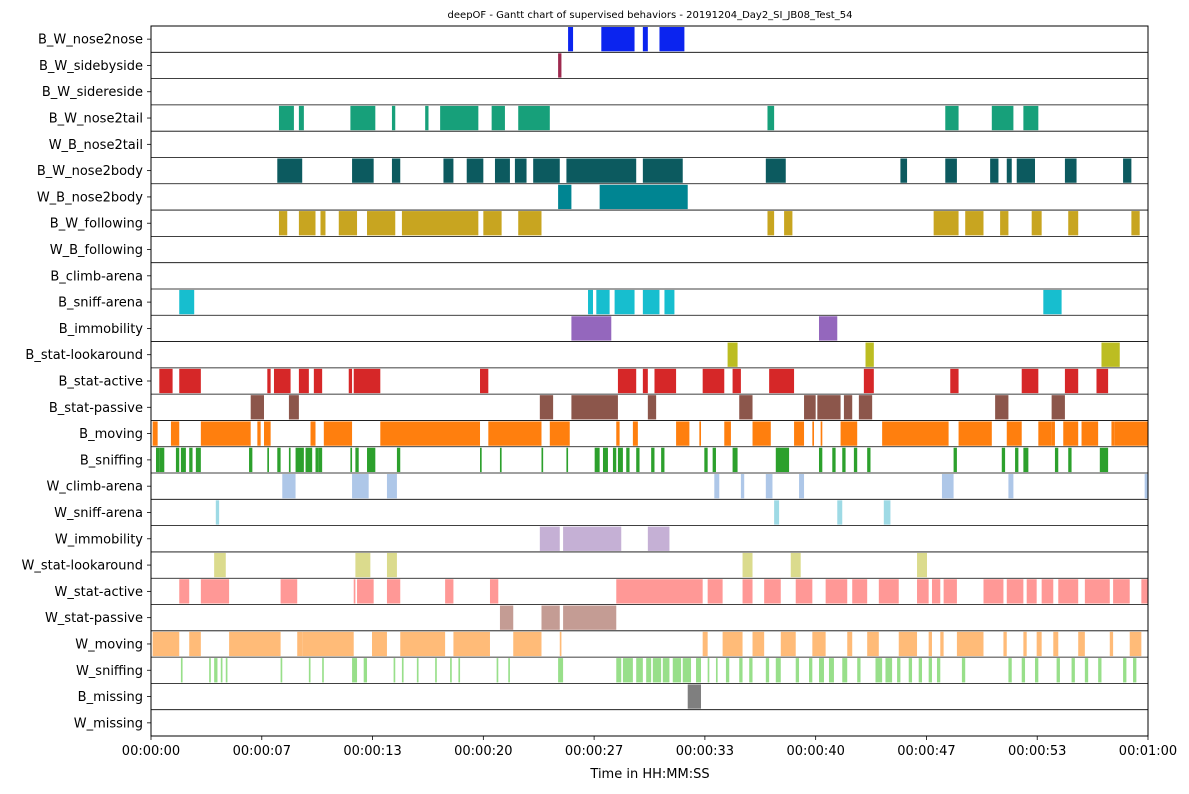 This screenshot has height=794, width=1189. I want to click on y-tick-label: B_stat-passive, so click(96, 408).